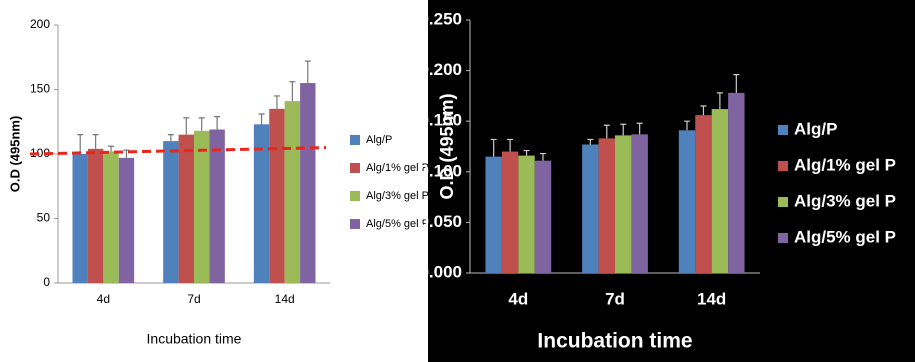  Describe the element at coordinates (440, 69) in the screenshot. I see `y-tick-label: 0.200` at that location.